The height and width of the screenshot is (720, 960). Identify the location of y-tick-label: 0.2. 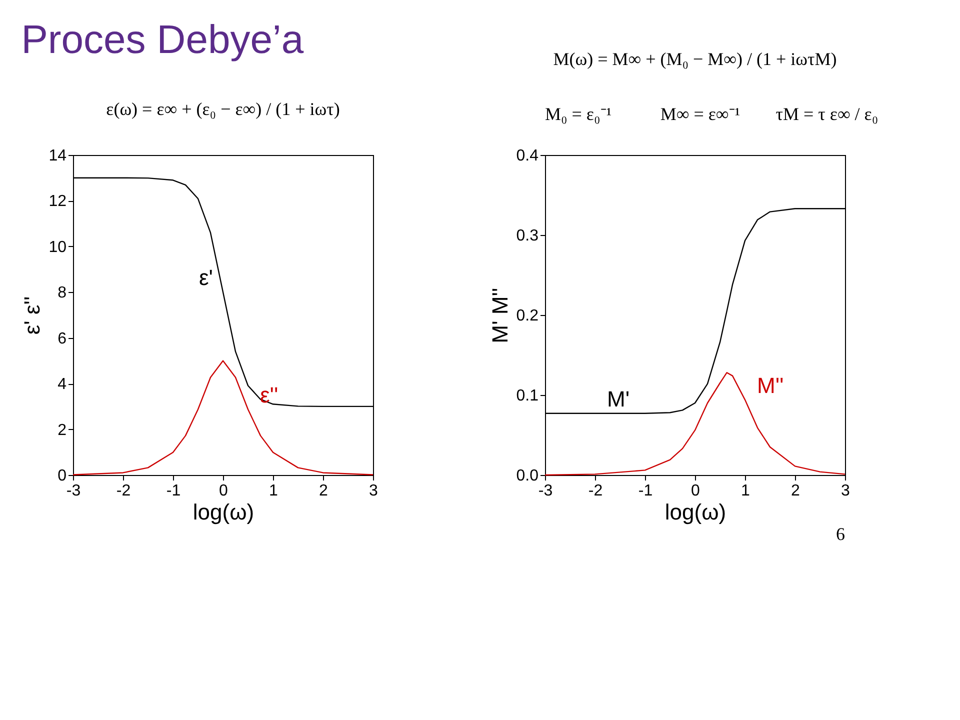
(527, 316).